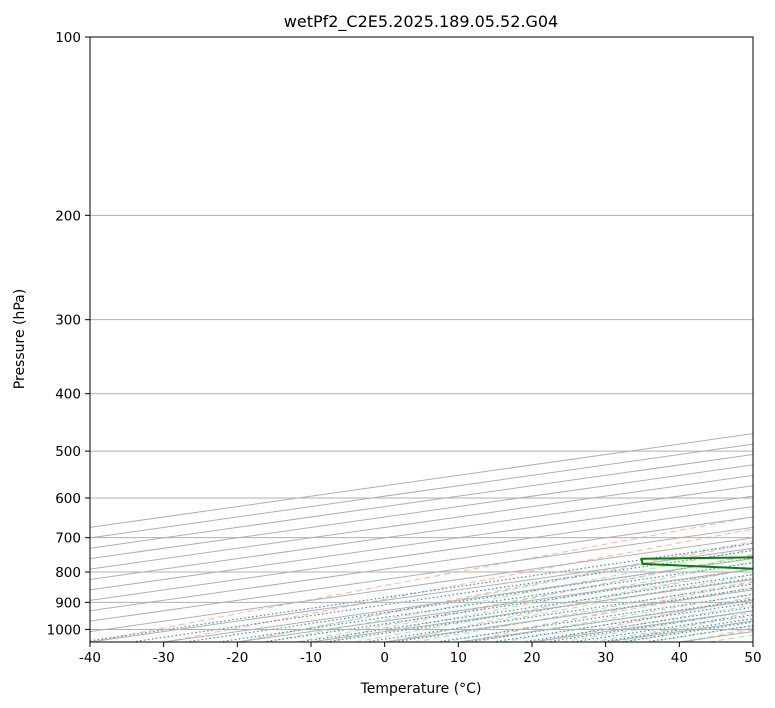 Image resolution: width=775 pixels, height=708 pixels. Describe the element at coordinates (237, 658) in the screenshot. I see `x-tick-label: -20` at that location.